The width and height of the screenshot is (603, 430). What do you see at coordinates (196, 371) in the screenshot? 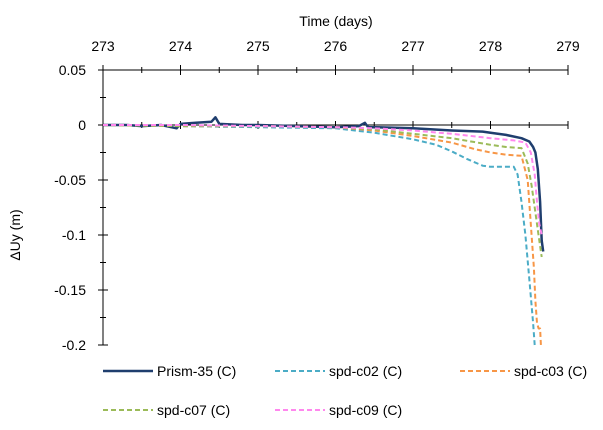
I see `legend-label: Prism-35 (C)` at bounding box center [196, 371].